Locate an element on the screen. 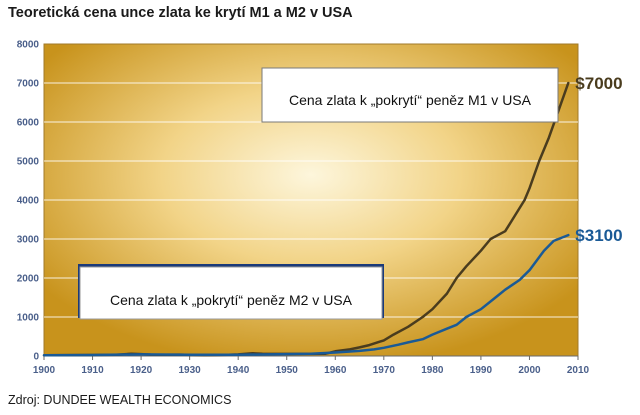 The height and width of the screenshot is (415, 640). end-label-m1: $7000 is located at coordinates (598, 83).